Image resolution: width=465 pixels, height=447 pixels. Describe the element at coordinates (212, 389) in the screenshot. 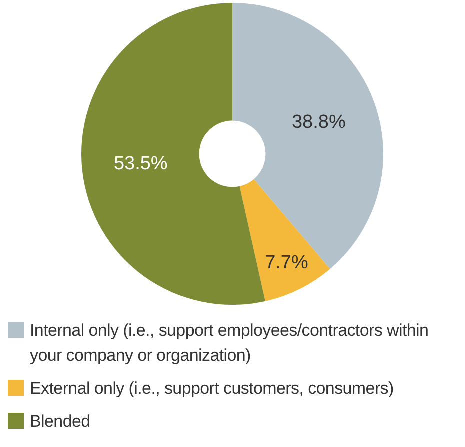

I see `legend-label: External only (i.e., support customers, consumers)` at that location.